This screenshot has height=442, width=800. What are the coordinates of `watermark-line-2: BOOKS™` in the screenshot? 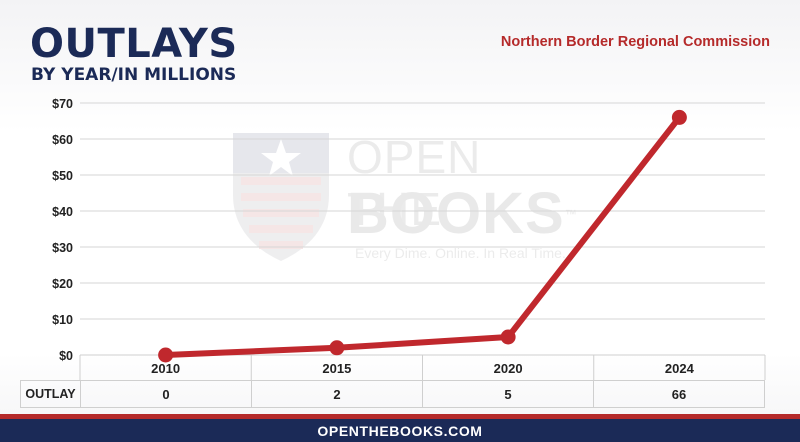 It's located at (462, 214).